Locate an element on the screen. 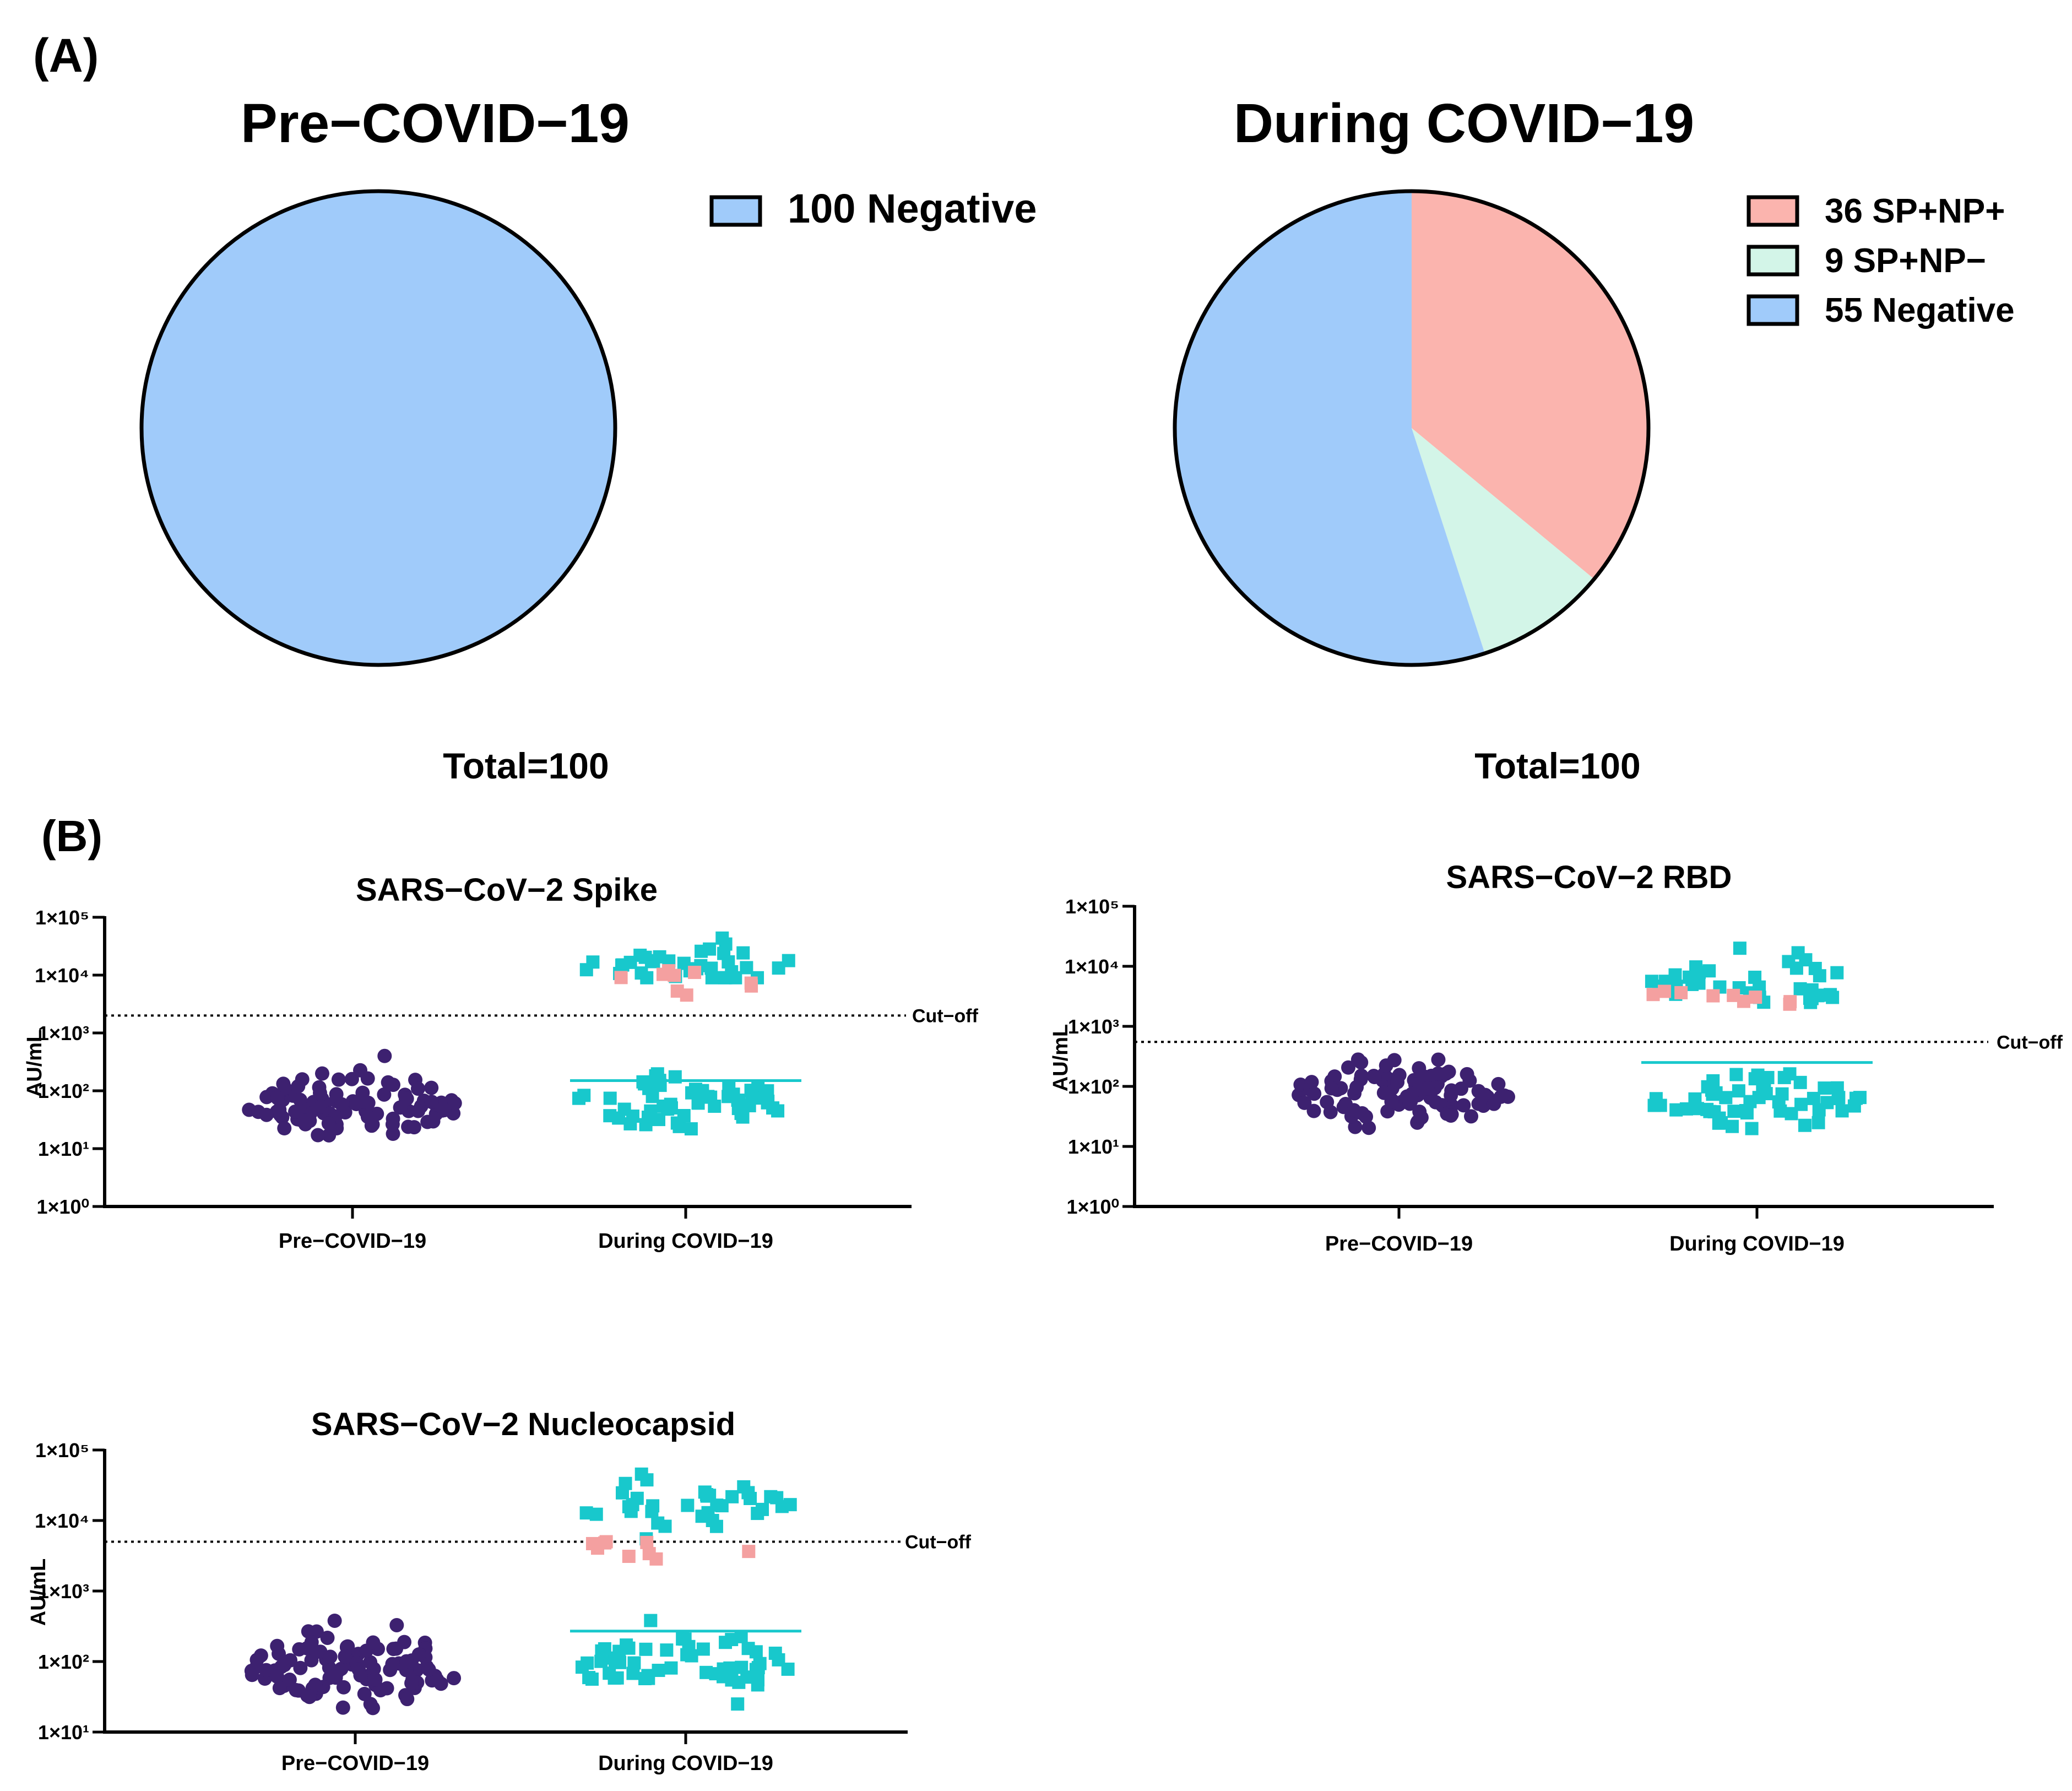 Image resolution: width=2072 pixels, height=1791 pixels. pie-pre-covid-slices is located at coordinates (378, 428).